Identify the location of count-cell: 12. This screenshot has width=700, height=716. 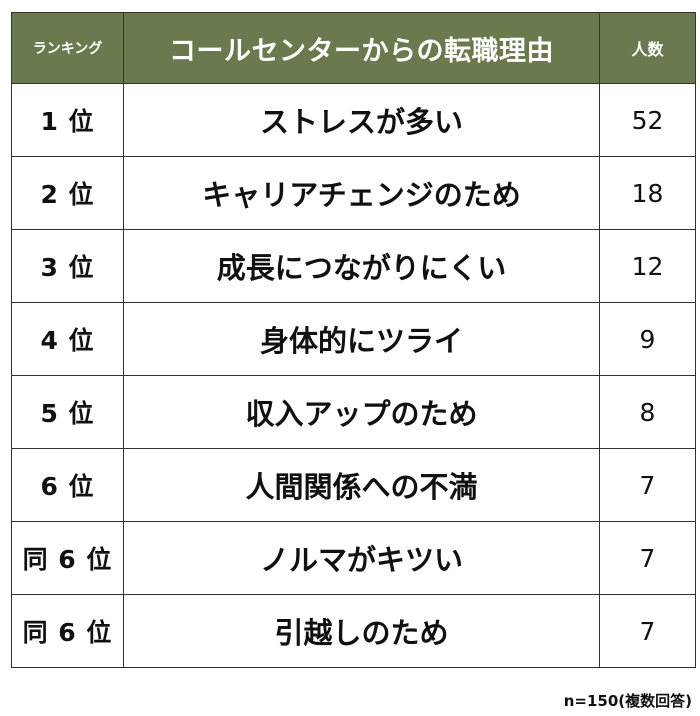
(647, 266).